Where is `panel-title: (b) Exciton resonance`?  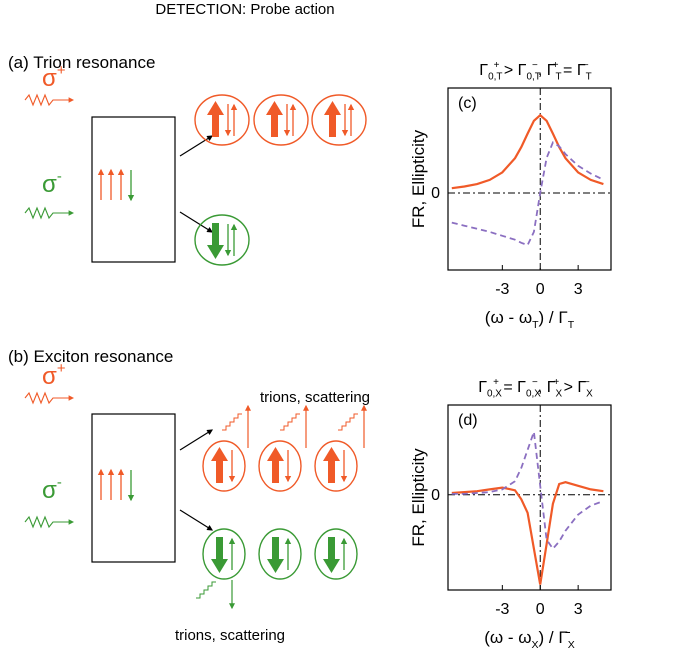 panel-title: (b) Exciton resonance is located at coordinates (90, 356).